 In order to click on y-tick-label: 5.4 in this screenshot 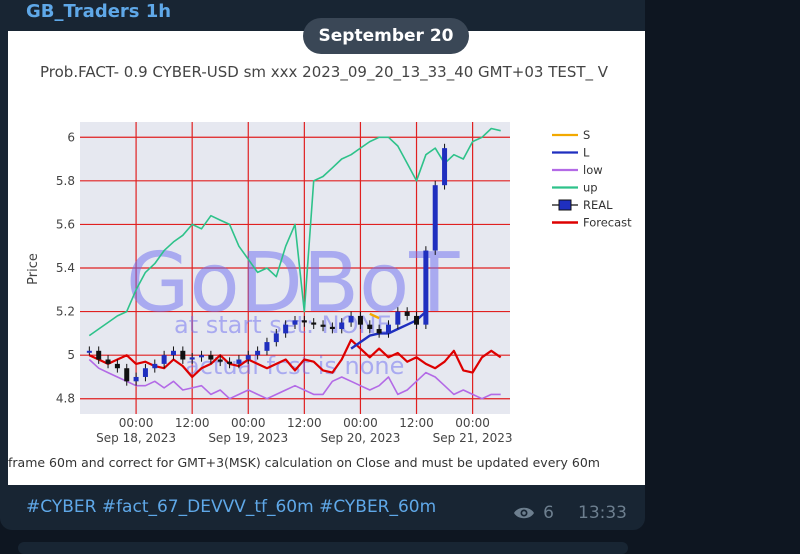, I will do `click(65, 268)`.